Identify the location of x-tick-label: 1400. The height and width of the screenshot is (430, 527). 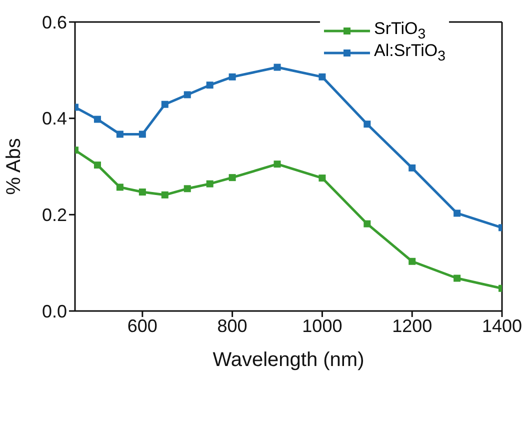
(502, 326).